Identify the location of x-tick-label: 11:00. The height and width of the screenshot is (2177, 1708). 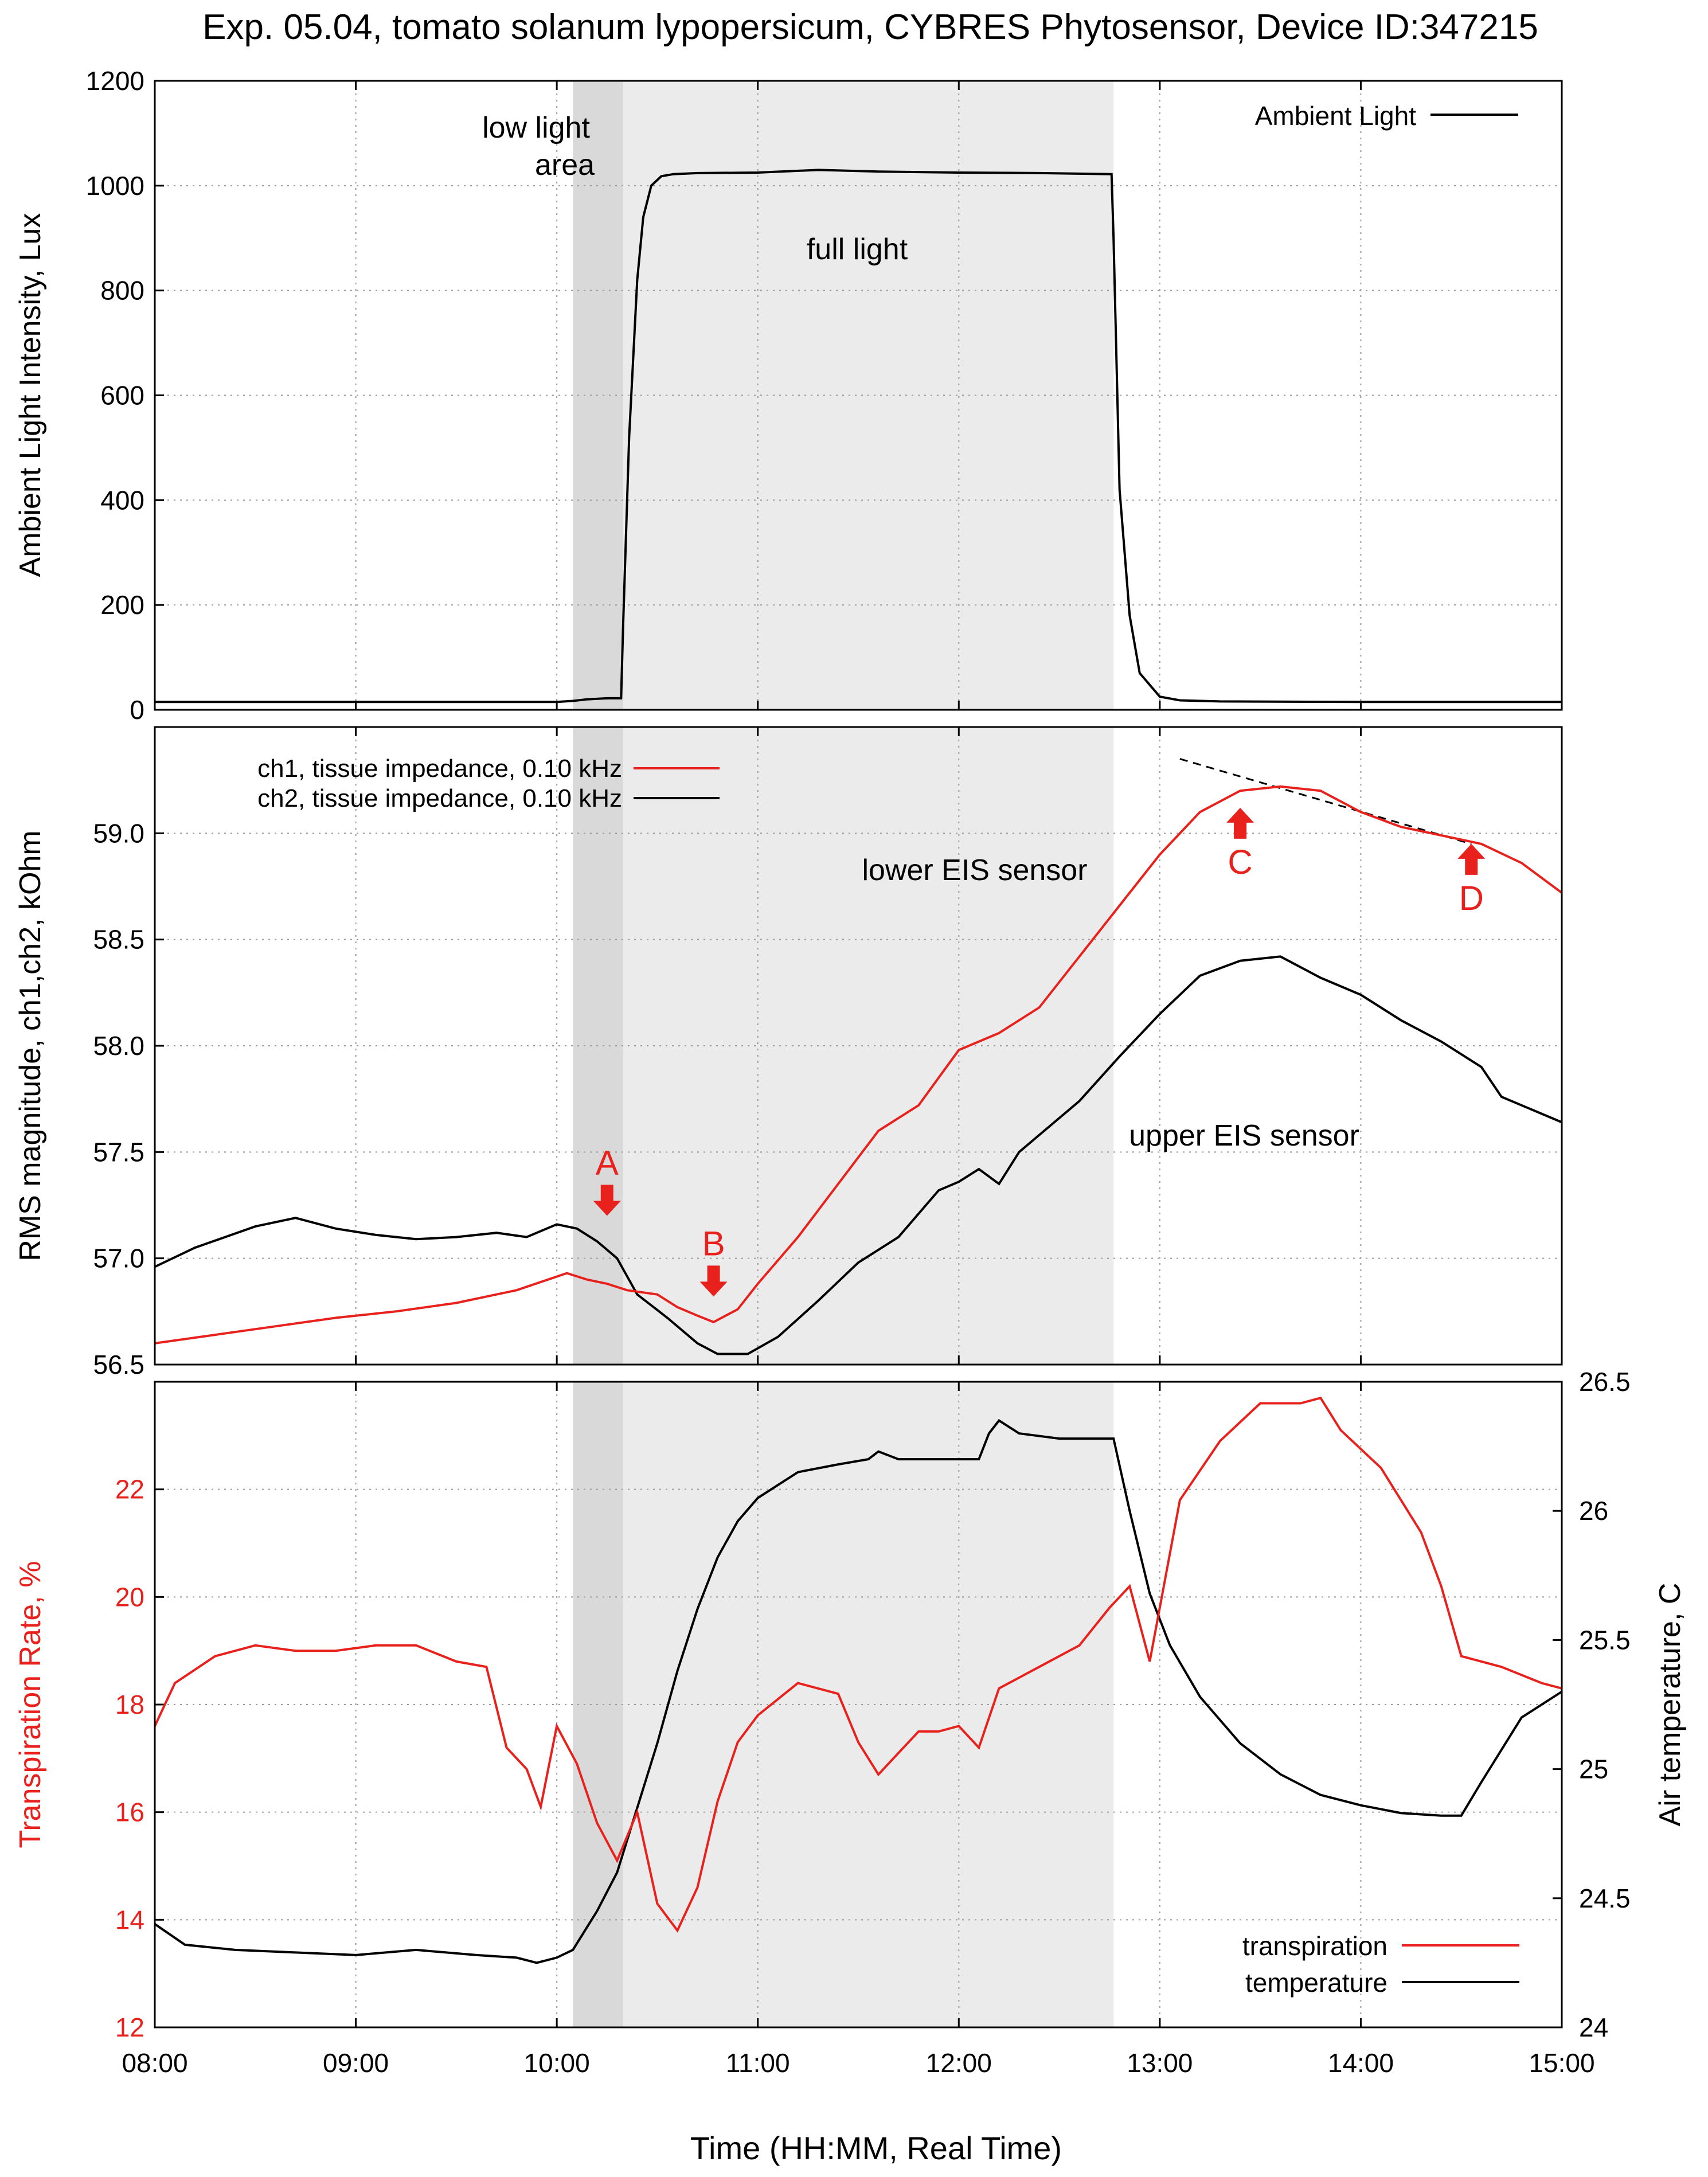
(758, 2063).